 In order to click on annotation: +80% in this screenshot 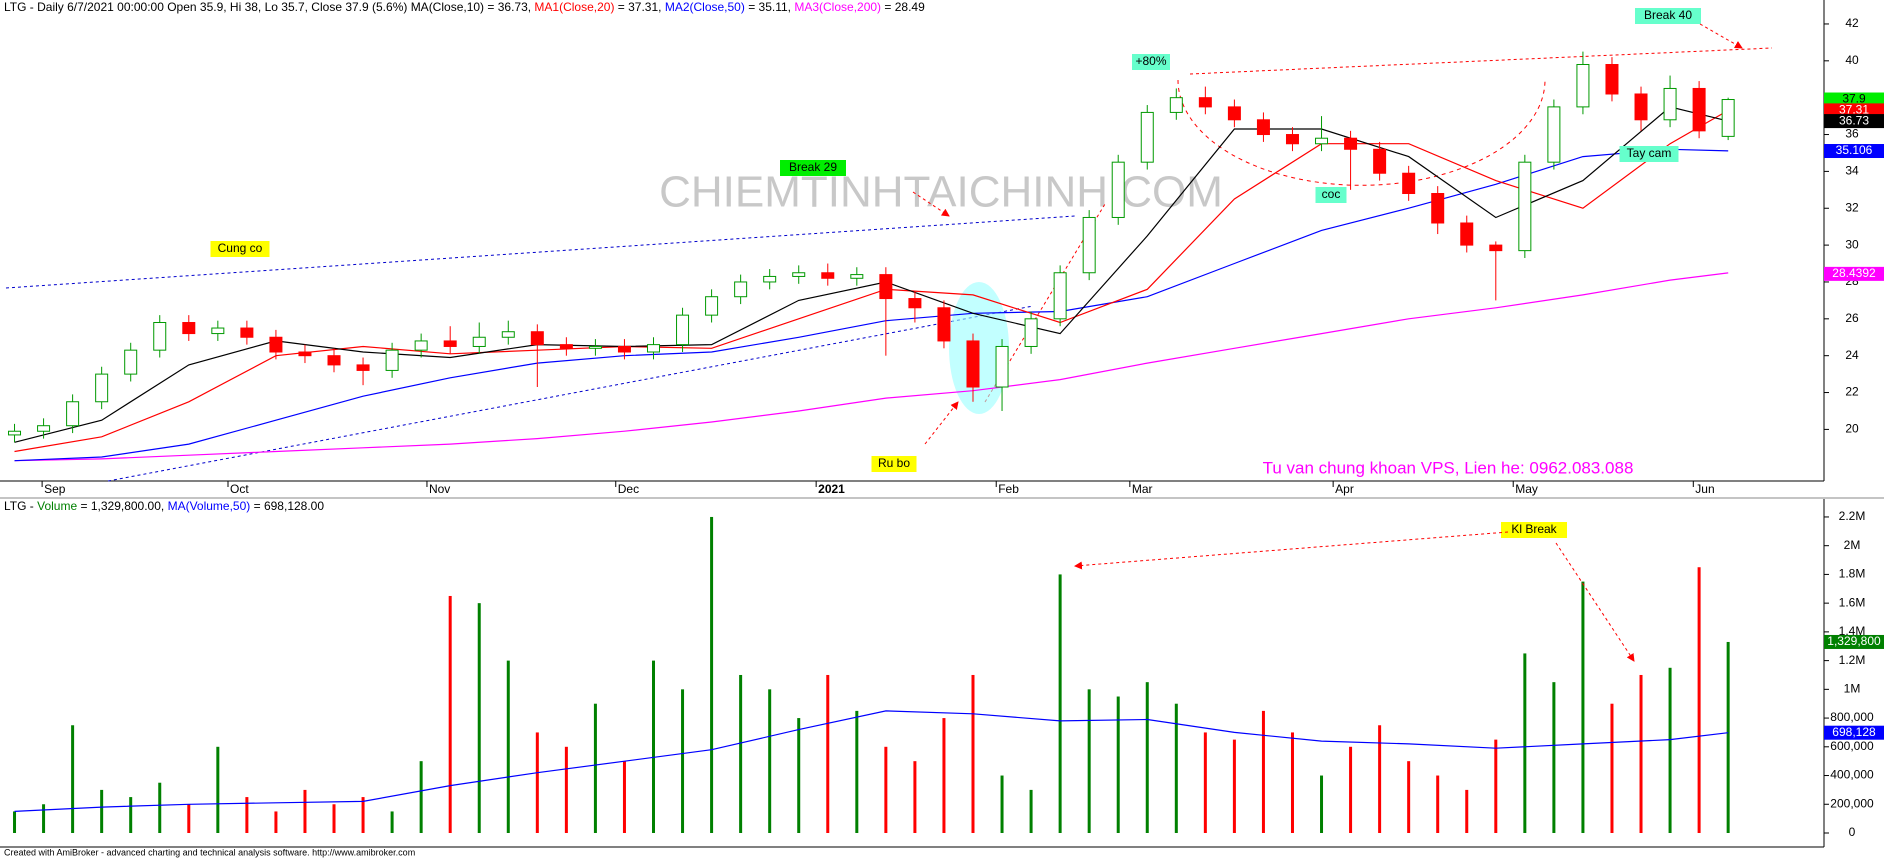, I will do `click(1150, 61)`.